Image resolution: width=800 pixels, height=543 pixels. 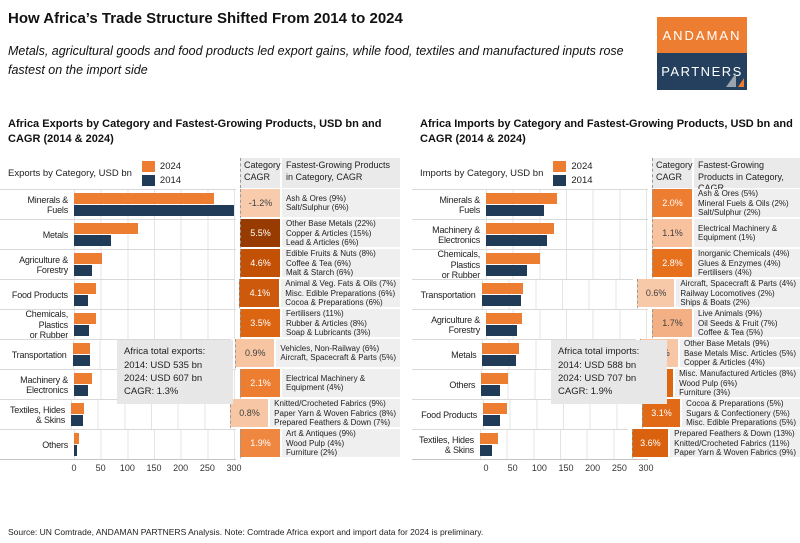 What do you see at coordinates (331, 253) in the screenshot?
I see `product-line: Edible Fruits & Nuts (8%)` at bounding box center [331, 253].